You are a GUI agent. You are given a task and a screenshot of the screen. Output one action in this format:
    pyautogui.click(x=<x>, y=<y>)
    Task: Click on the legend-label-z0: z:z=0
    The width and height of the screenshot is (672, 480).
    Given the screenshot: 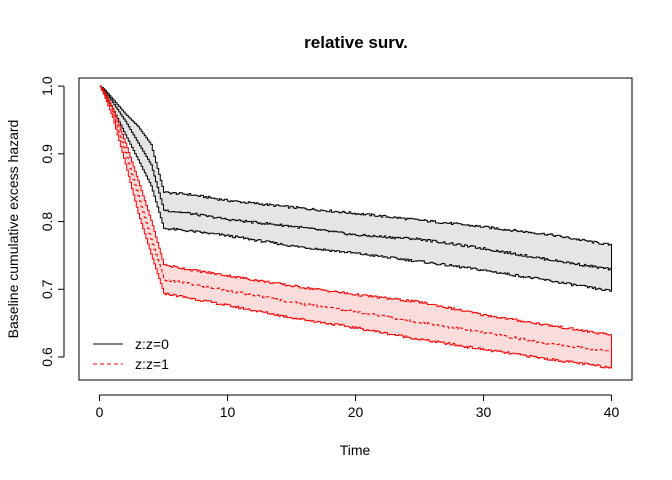 What is the action you would take?
    pyautogui.click(x=152, y=344)
    